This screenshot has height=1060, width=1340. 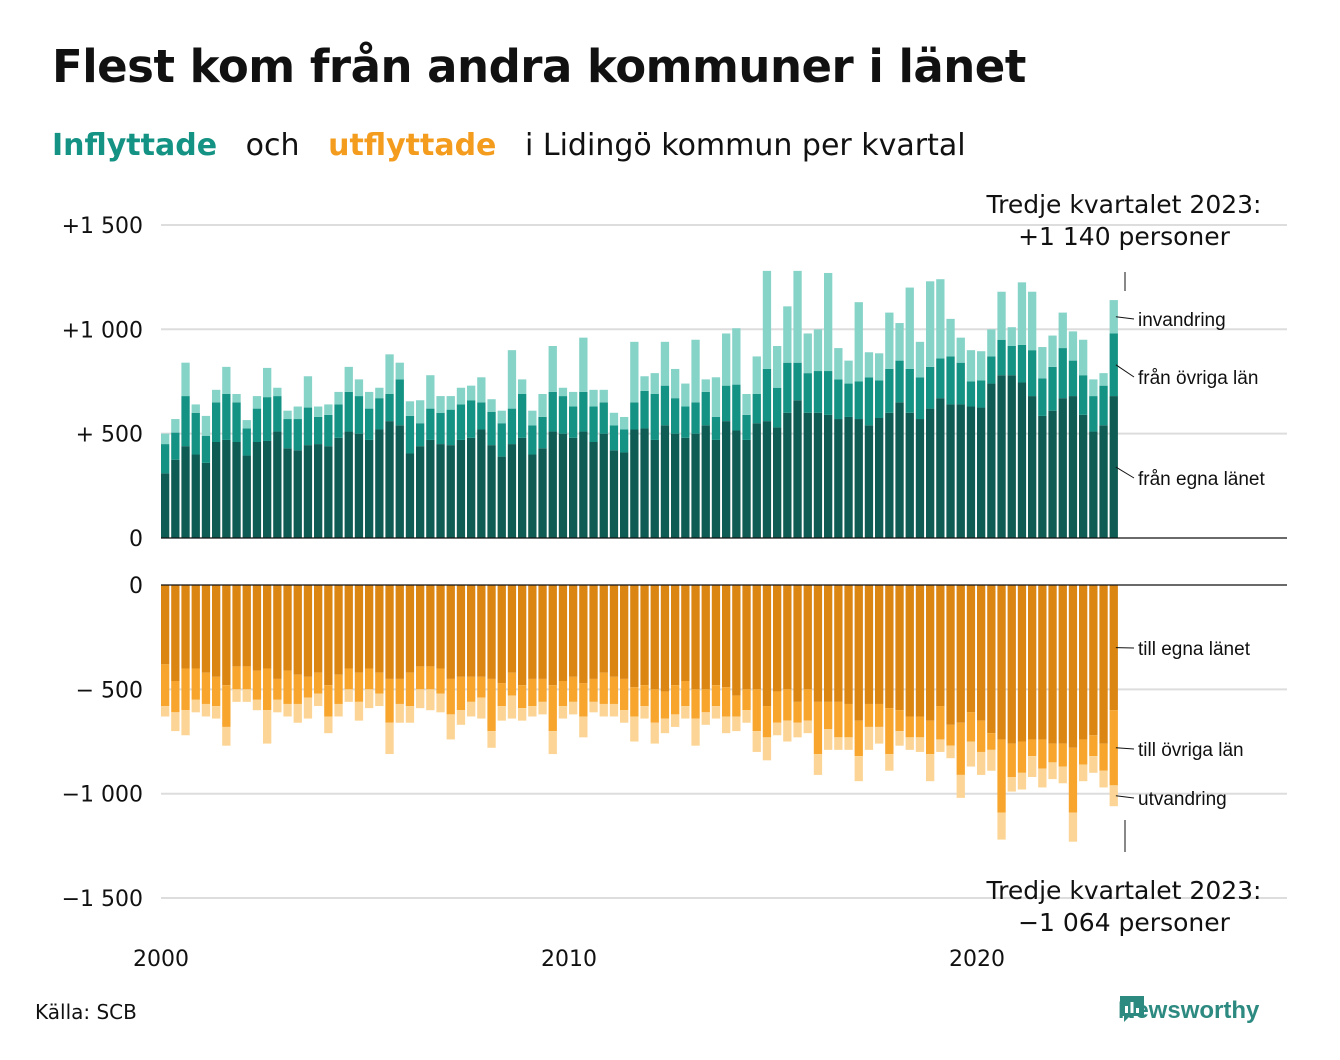 What do you see at coordinates (136, 586) in the screenshot?
I see `y-tick-bottom-0: 0` at bounding box center [136, 586].